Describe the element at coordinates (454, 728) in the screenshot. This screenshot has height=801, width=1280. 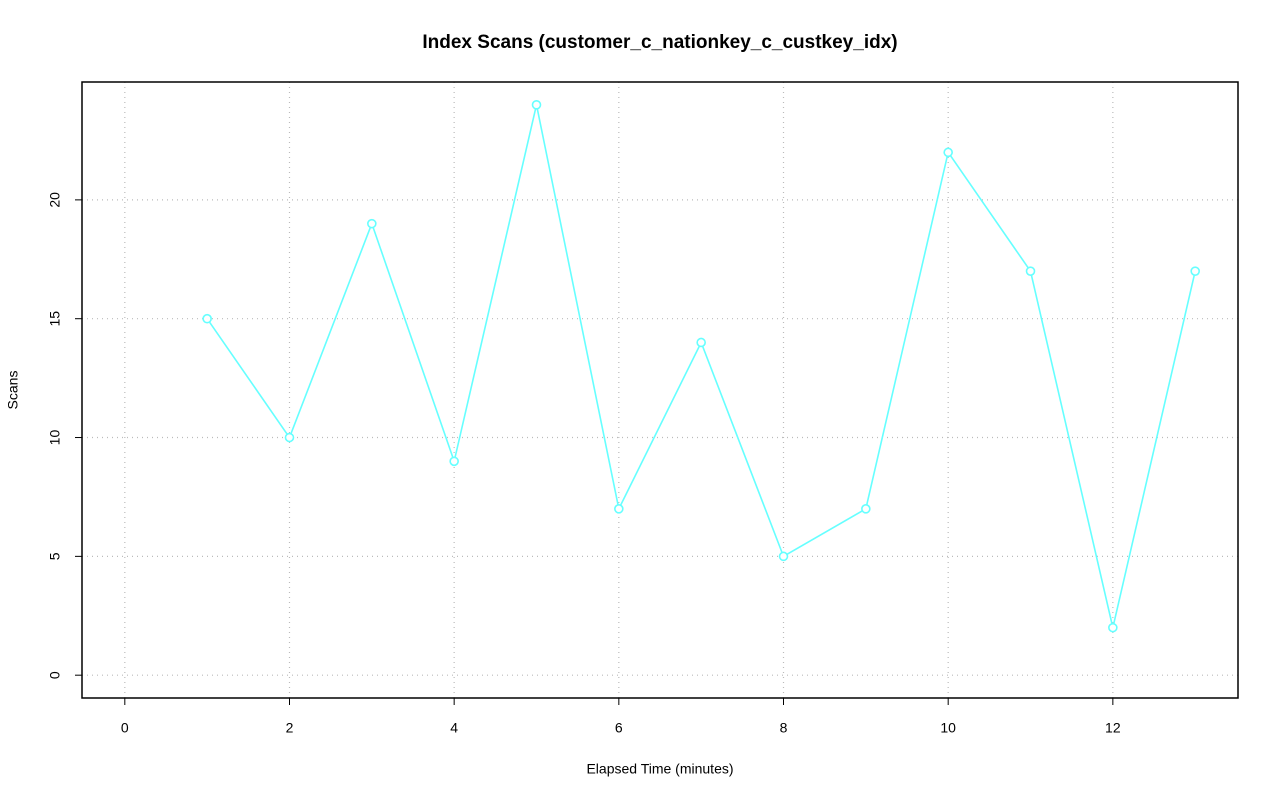
I see `x-tick-label: 4` at that location.